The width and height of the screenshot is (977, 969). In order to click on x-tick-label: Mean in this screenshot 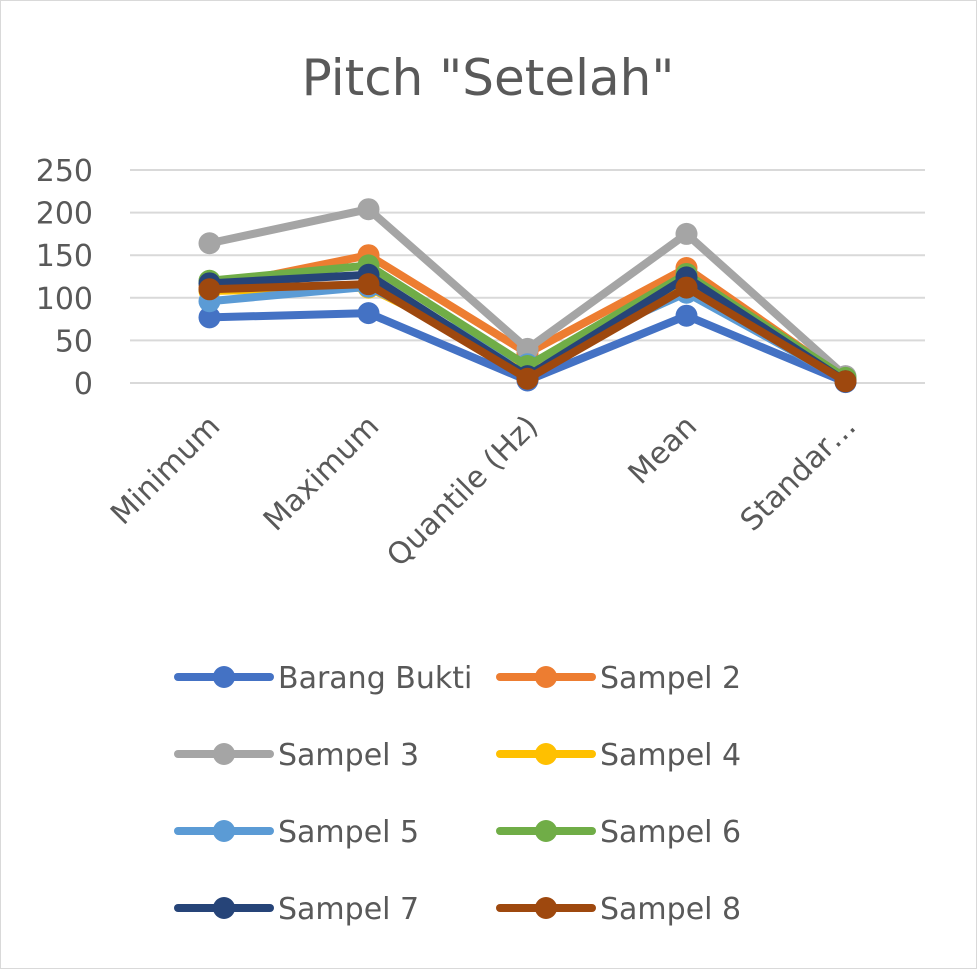, I will do `click(663, 450)`.